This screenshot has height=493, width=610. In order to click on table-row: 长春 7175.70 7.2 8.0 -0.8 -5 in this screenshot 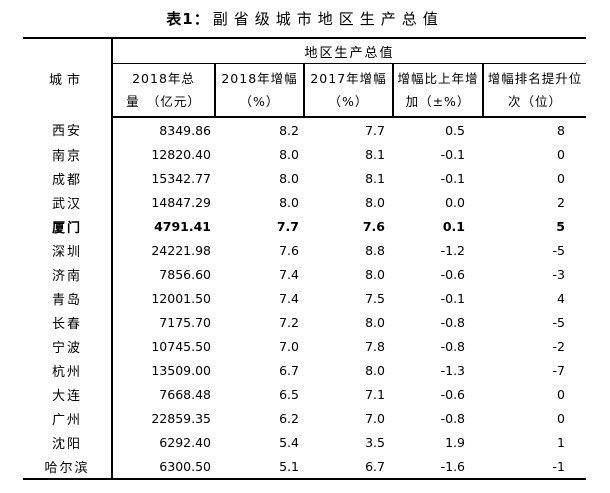, I will do `click(304, 322)`.